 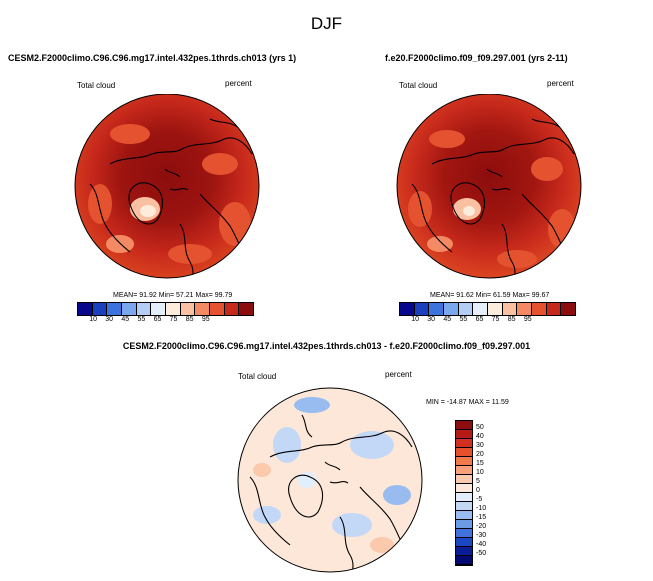 What do you see at coordinates (478, 481) in the screenshot?
I see `colorbar-tick-label: 5` at bounding box center [478, 481].